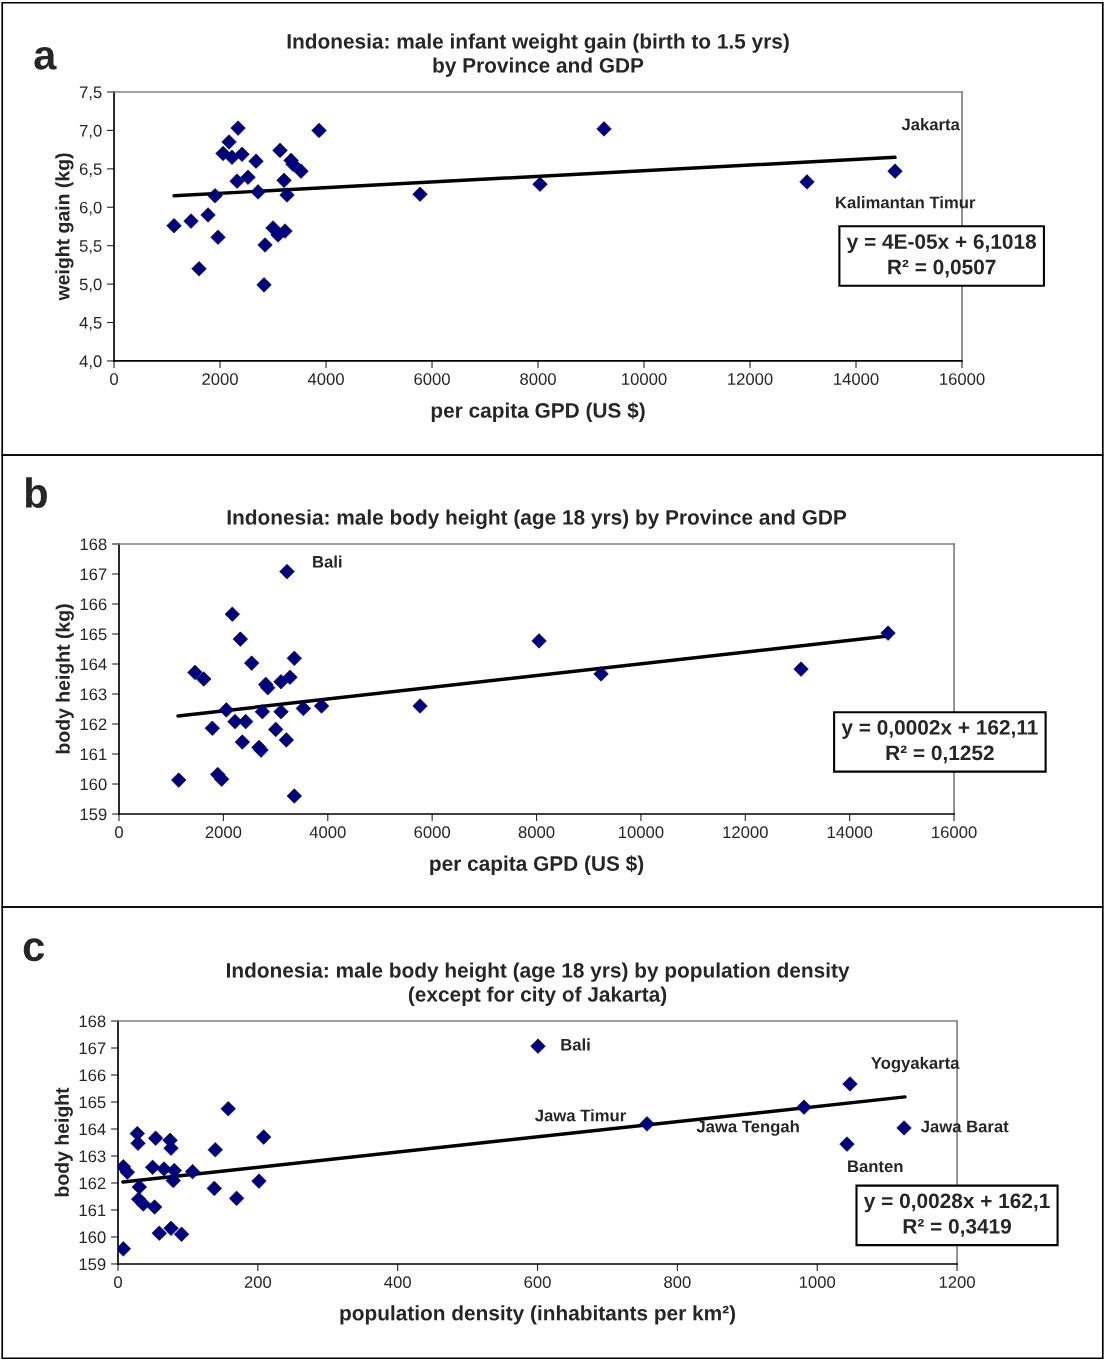  I want to click on y-tick-label: 6,5, so click(90, 170).